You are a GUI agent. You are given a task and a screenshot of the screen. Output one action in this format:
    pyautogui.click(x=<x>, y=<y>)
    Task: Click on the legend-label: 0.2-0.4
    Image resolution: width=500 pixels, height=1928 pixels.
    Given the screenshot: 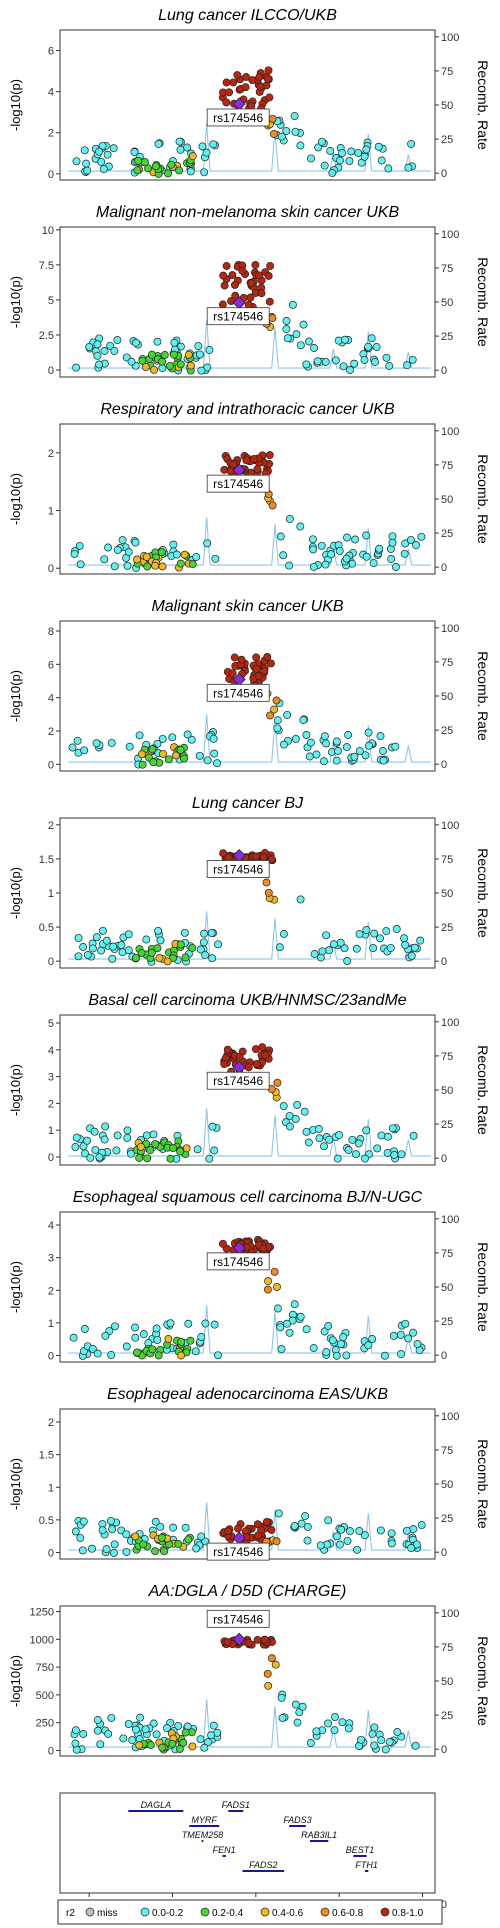 What is the action you would take?
    pyautogui.click(x=228, y=1913)
    